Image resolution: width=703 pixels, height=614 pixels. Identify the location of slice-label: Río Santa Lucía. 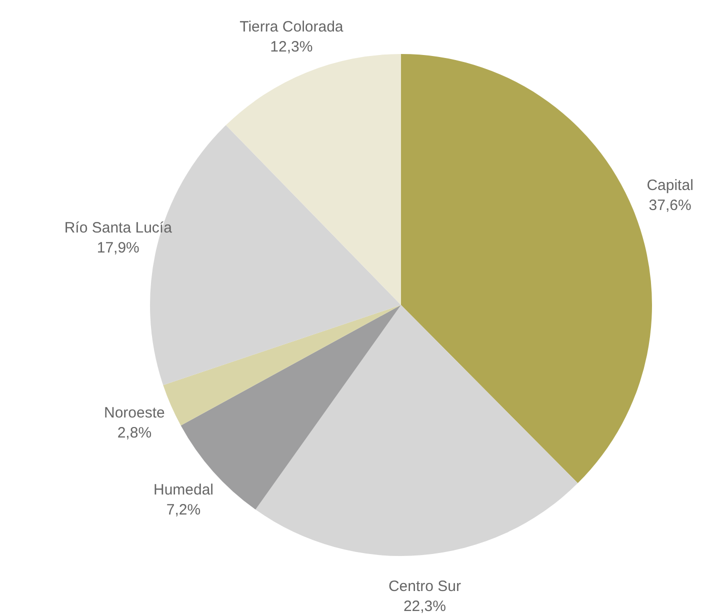
(118, 228).